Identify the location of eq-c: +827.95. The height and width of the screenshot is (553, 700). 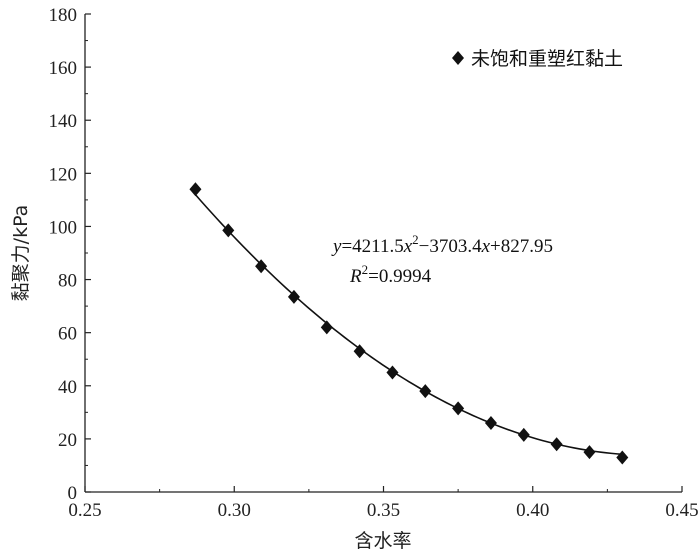
(521, 246).